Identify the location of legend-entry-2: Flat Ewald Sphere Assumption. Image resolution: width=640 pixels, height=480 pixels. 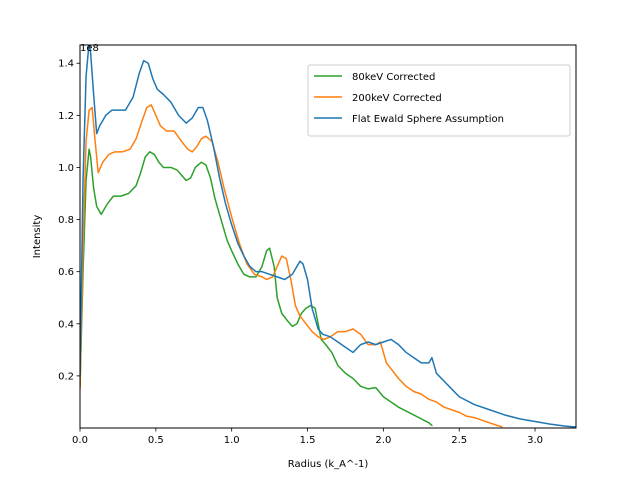
(428, 119).